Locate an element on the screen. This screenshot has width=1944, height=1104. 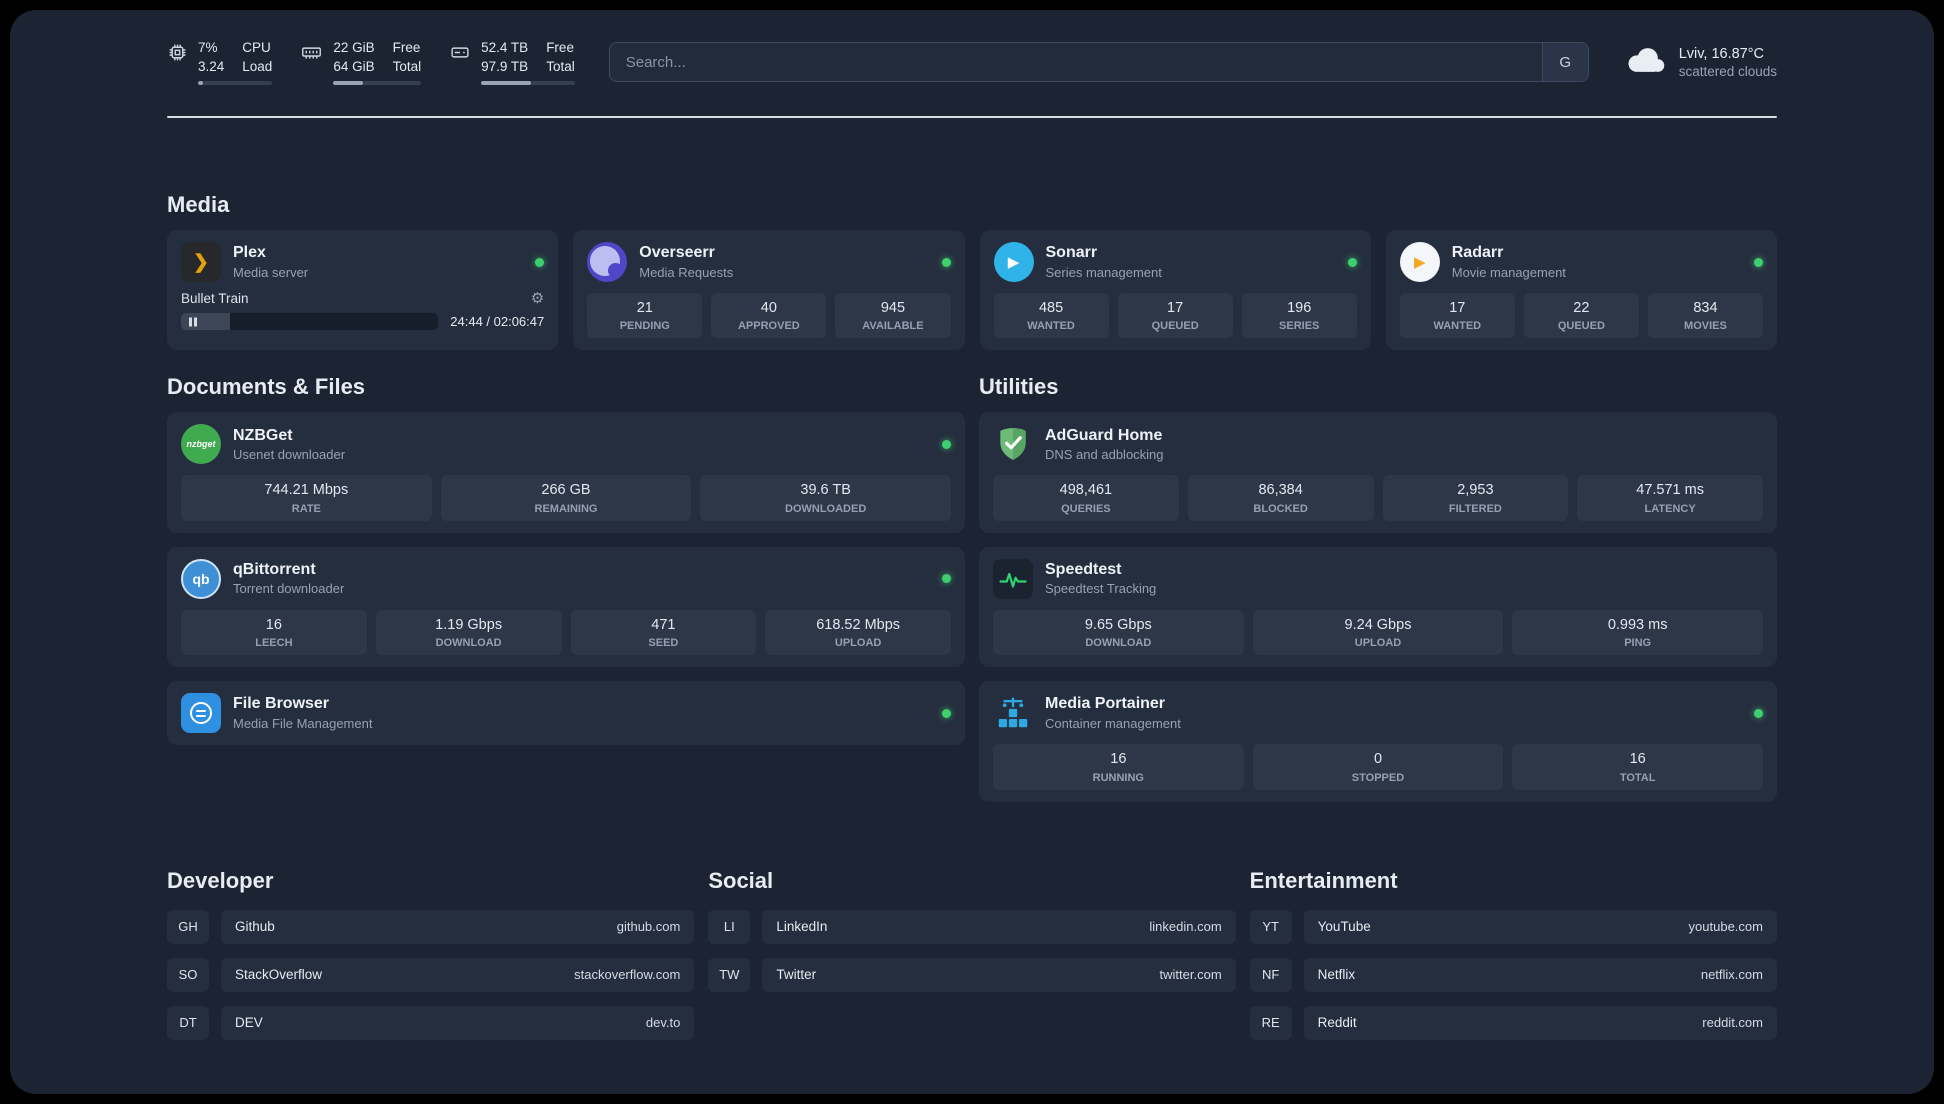
system-widgets: 7% CPU 3.24 Load is located at coordinates (371, 62).